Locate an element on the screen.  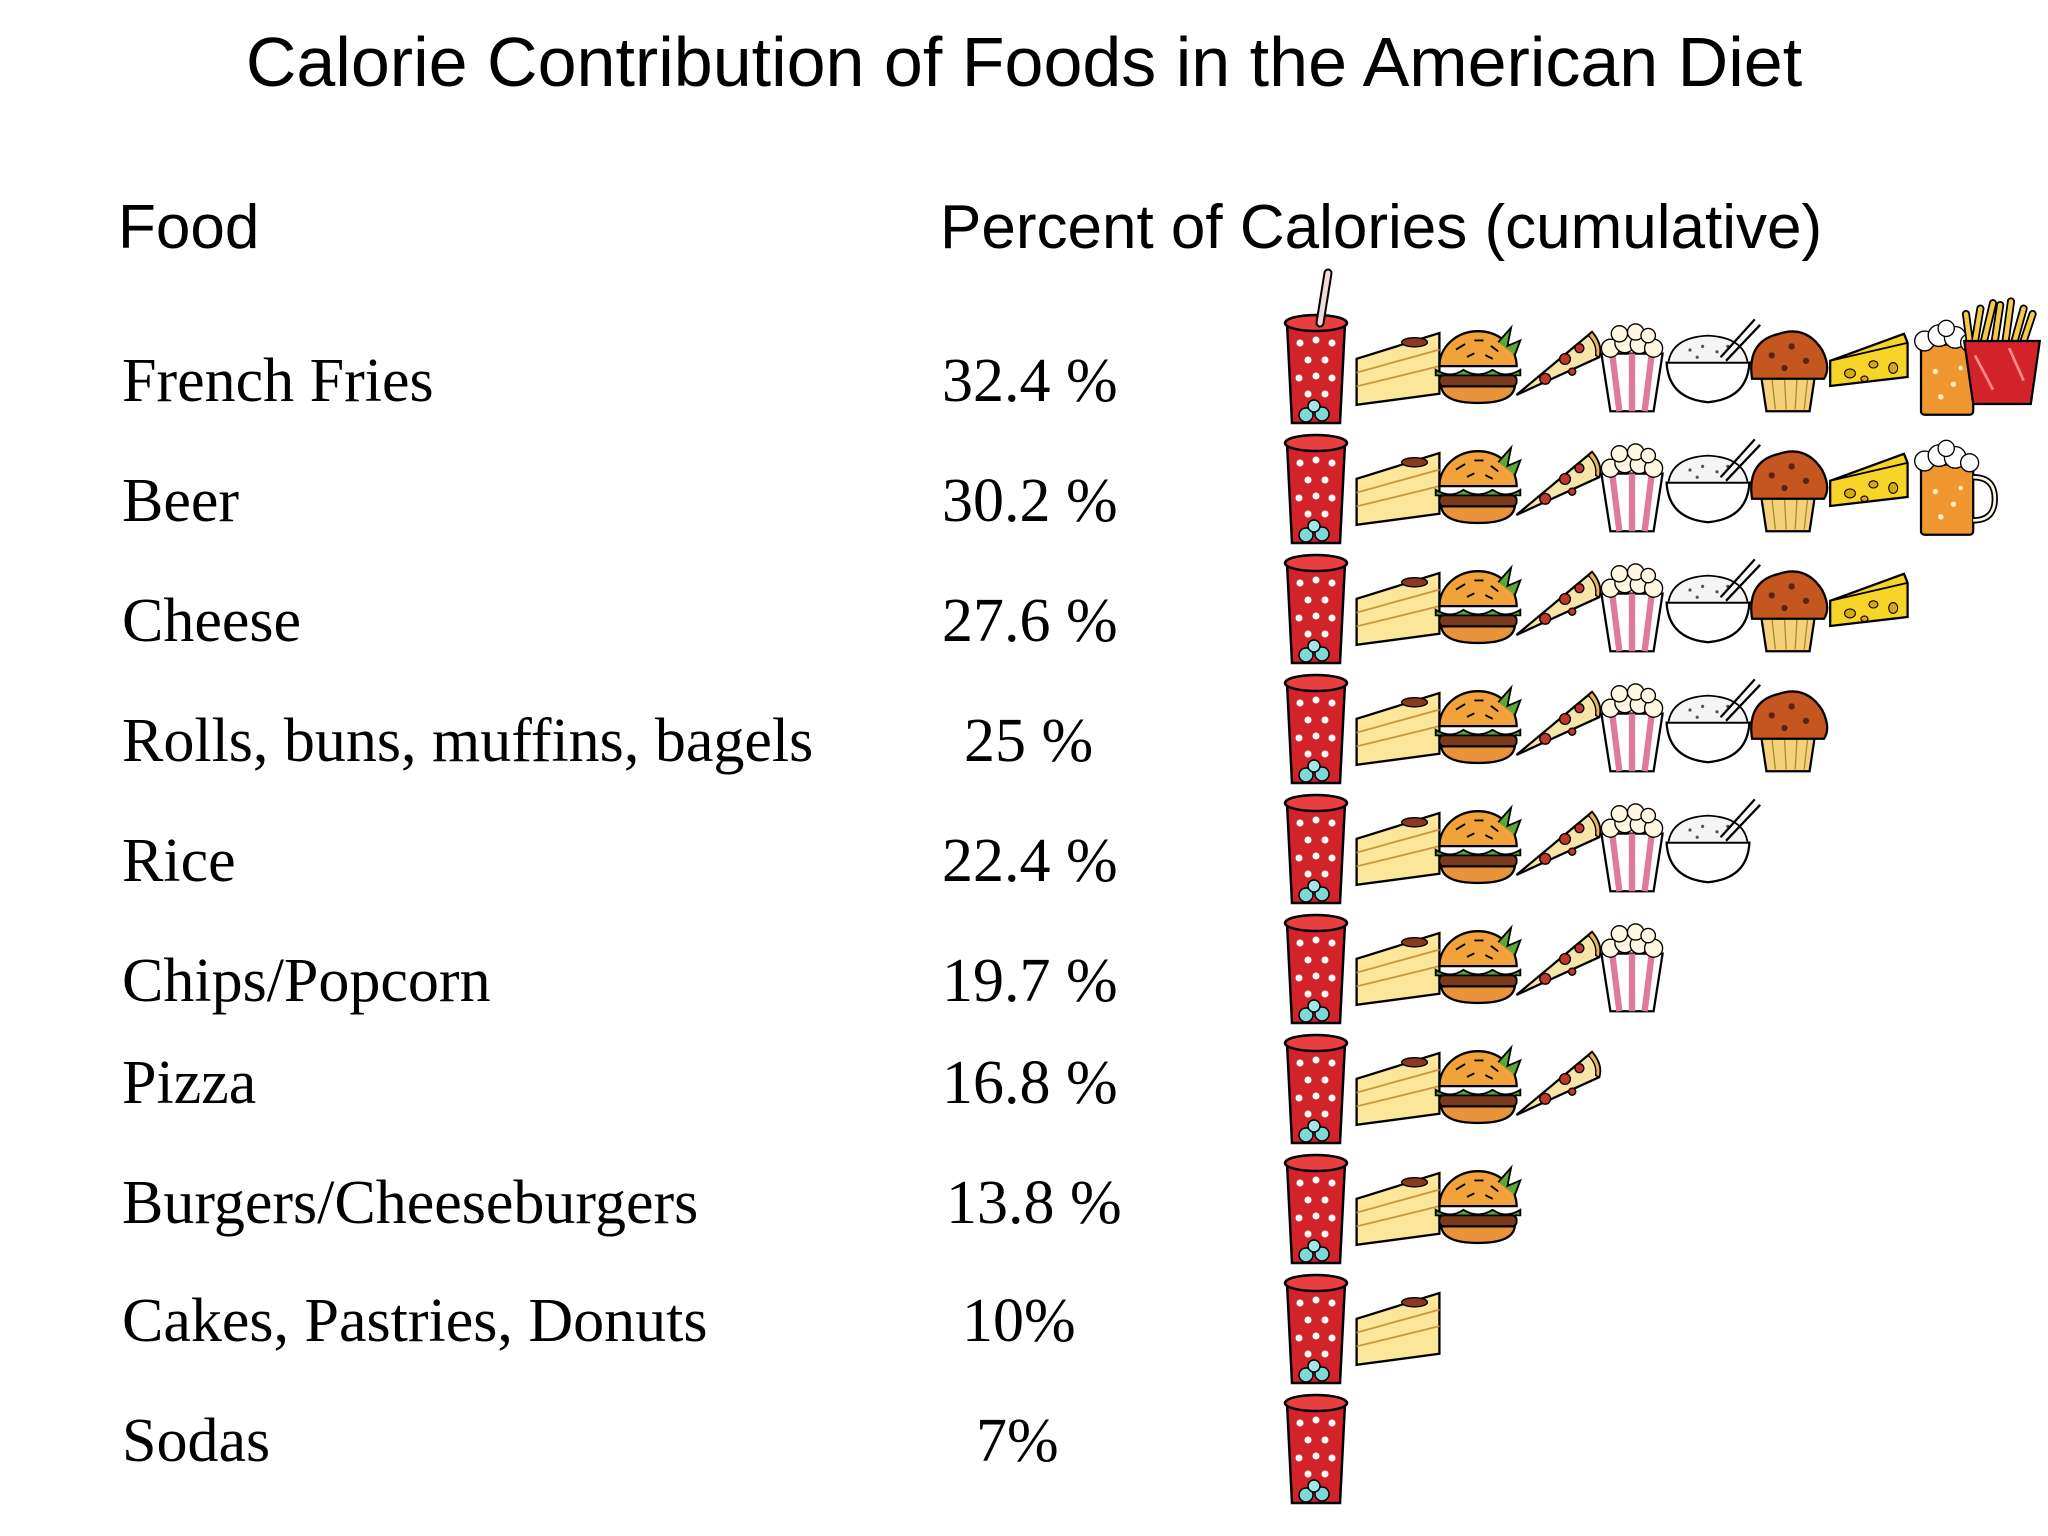
food-label-pizza: Pizza is located at coordinates (189, 1083).